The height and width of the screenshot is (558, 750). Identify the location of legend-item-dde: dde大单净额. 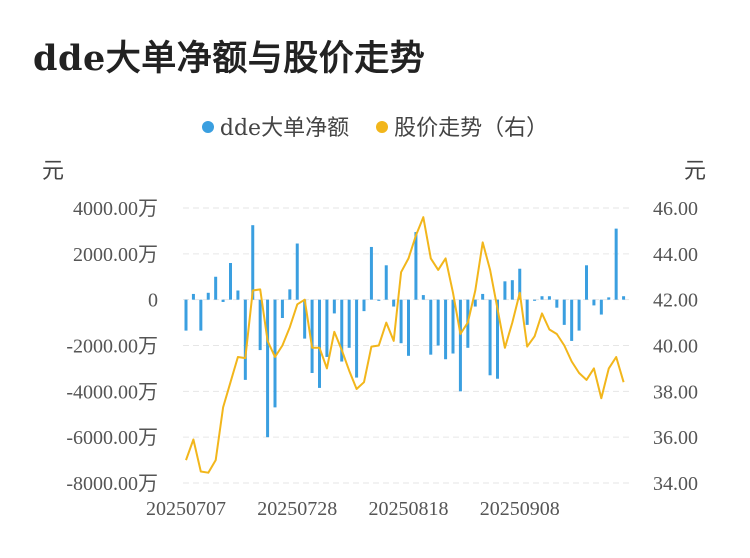
(275, 126).